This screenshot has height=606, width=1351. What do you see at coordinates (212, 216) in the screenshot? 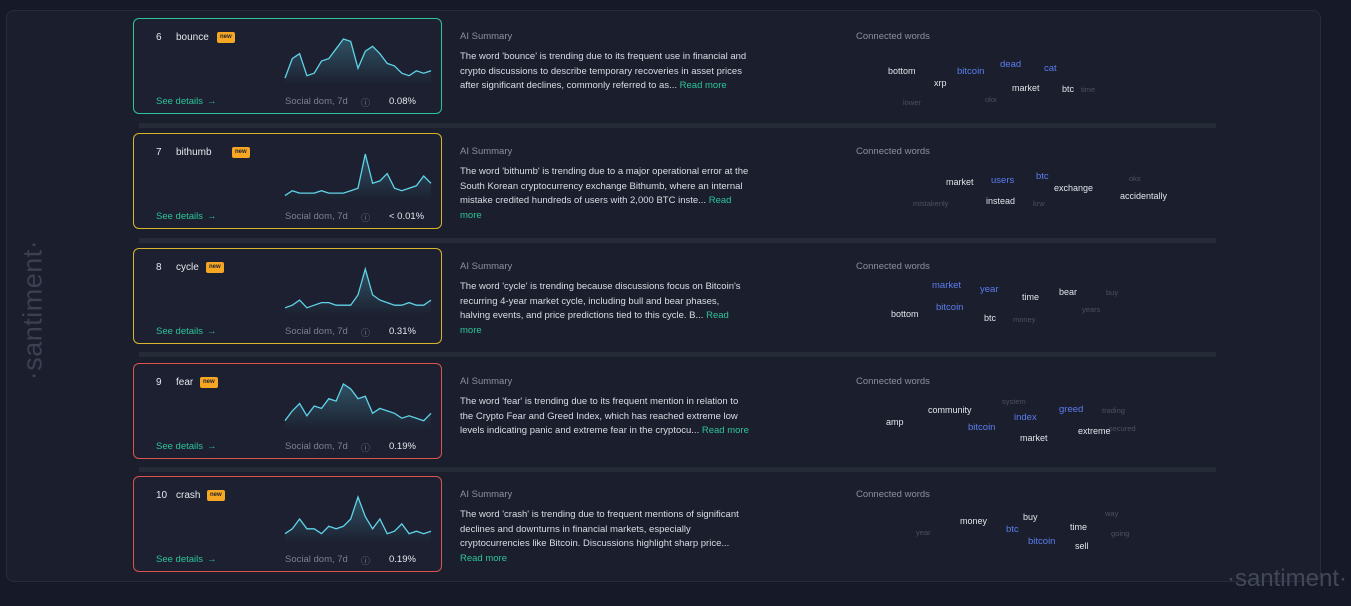
I see `arrow-right-icon: →` at bounding box center [212, 216].